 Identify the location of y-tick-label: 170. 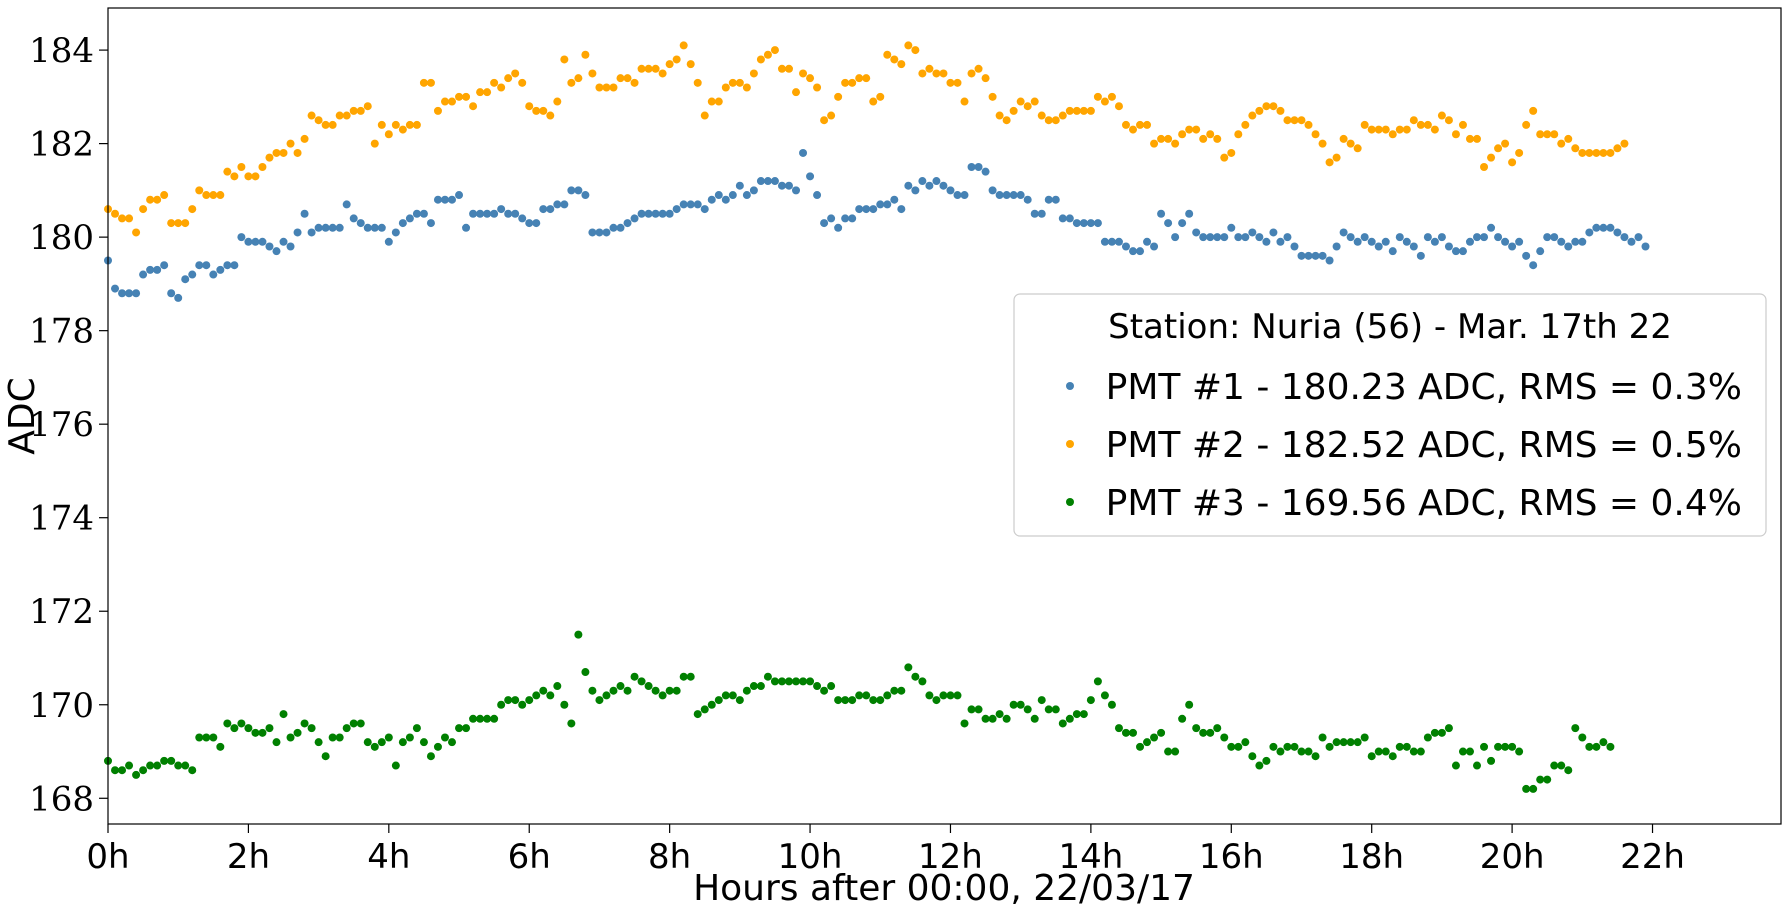
(61, 706).